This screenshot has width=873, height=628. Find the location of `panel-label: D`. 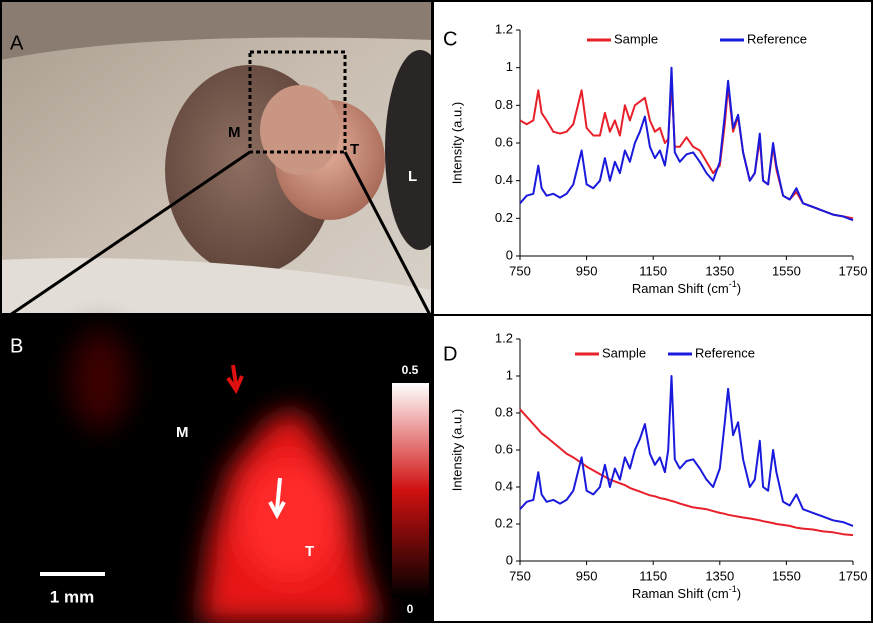

panel-label: D is located at coordinates (450, 354).